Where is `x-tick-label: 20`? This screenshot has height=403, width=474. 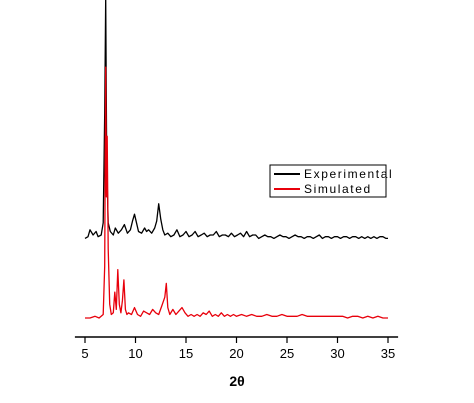 x-tick-label: 20 is located at coordinates (236, 353).